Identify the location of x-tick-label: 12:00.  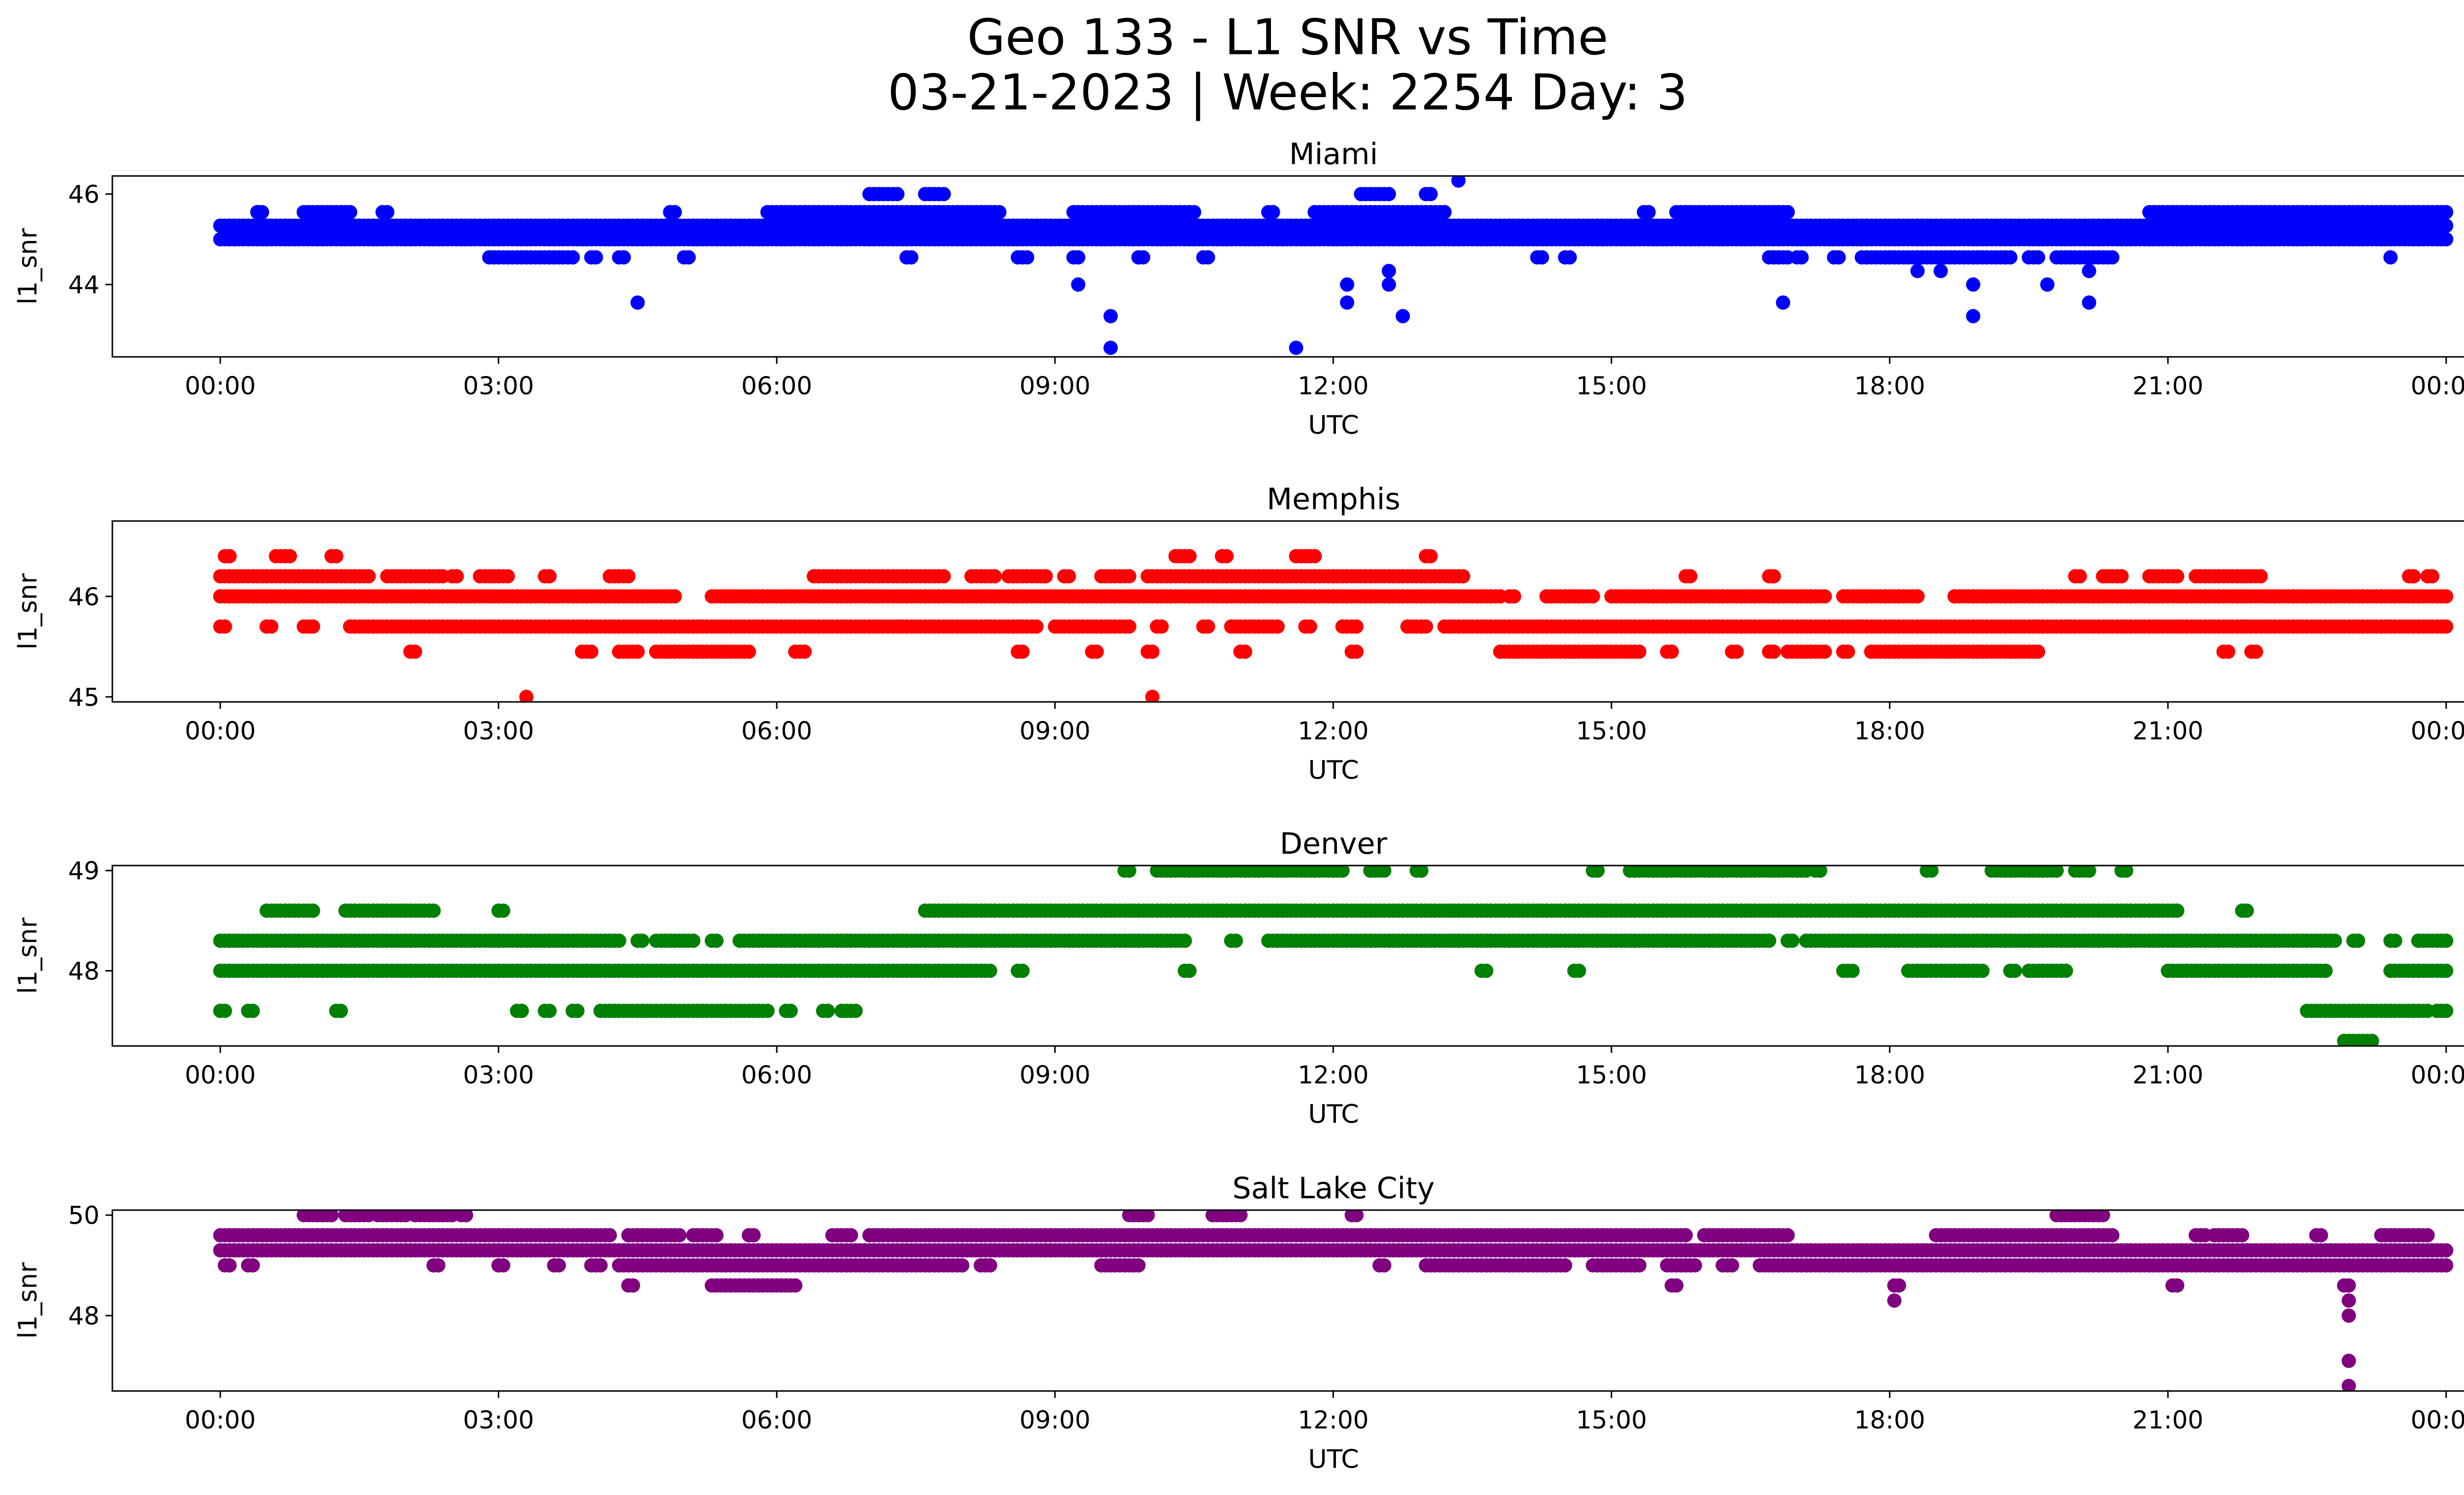
(1333, 386).